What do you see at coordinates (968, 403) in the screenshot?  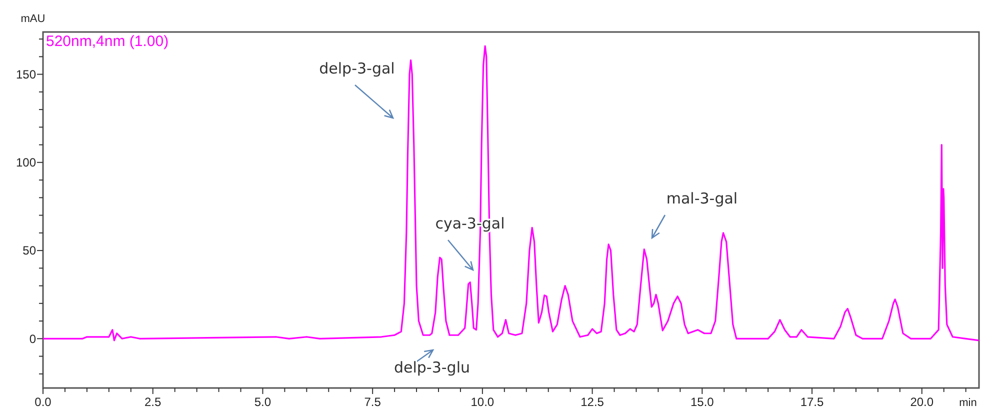 I see `x-axis-title: min` at bounding box center [968, 403].